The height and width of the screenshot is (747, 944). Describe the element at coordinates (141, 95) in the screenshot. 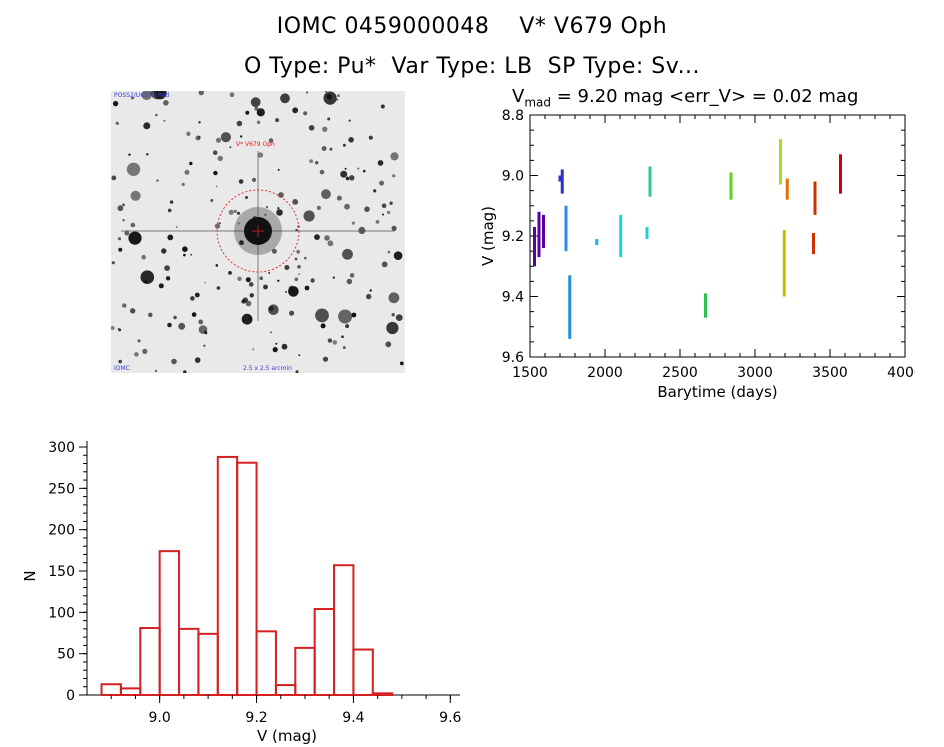

I see `stamp-survey-label: POSS2/UKSTU Red` at that location.